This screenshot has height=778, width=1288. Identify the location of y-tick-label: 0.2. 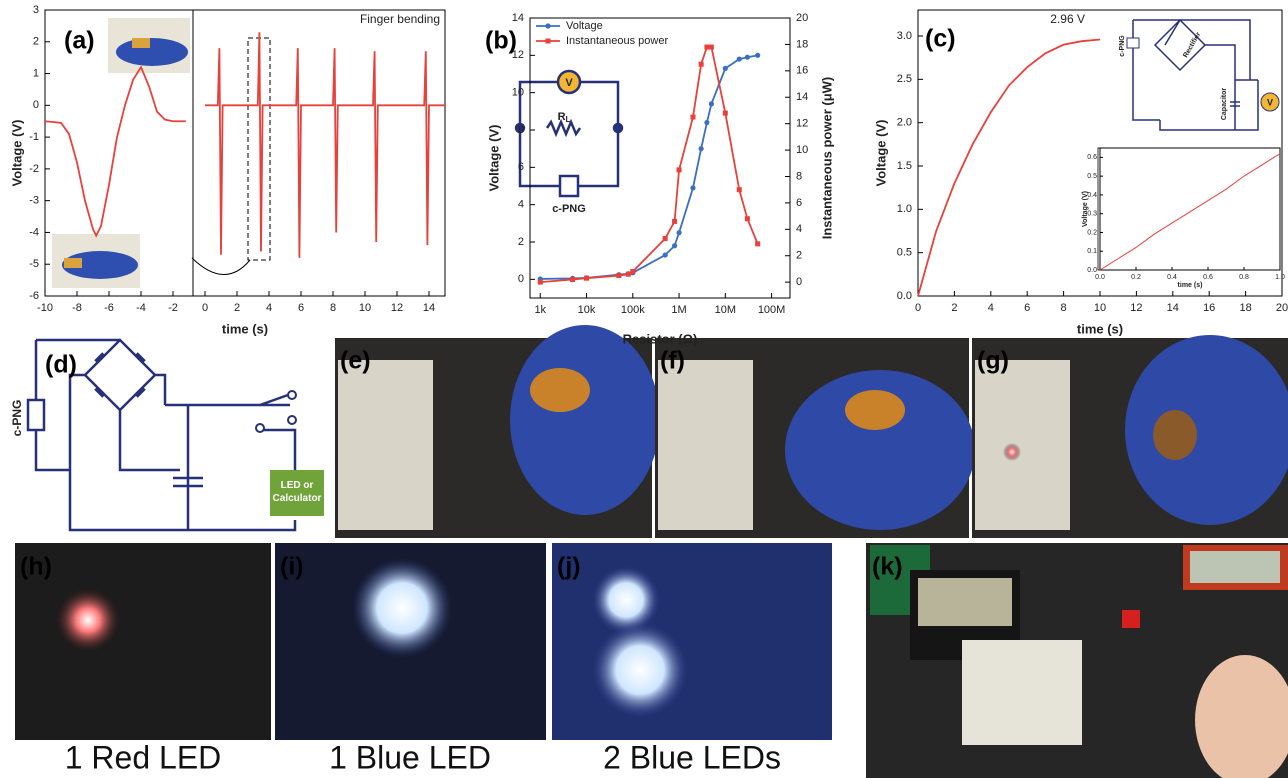
(1092, 232).